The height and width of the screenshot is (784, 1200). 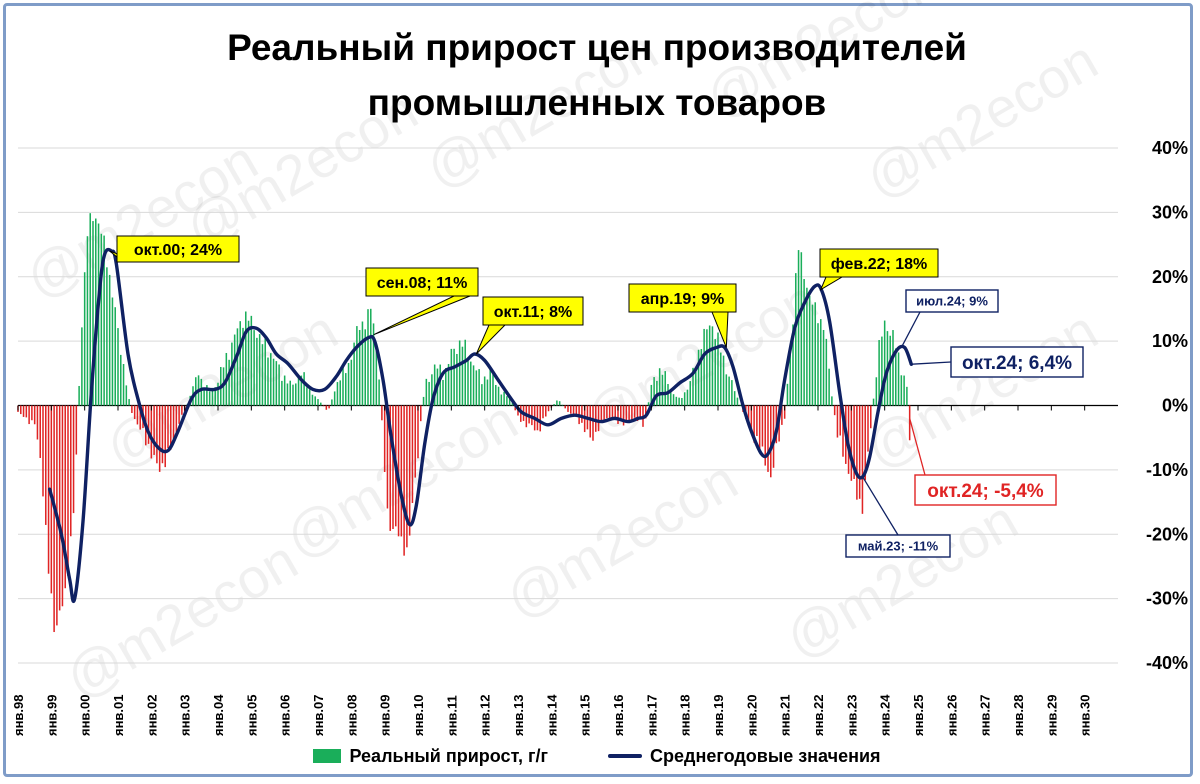 I want to click on y-tick-label: -10%, so click(x=1167, y=470).